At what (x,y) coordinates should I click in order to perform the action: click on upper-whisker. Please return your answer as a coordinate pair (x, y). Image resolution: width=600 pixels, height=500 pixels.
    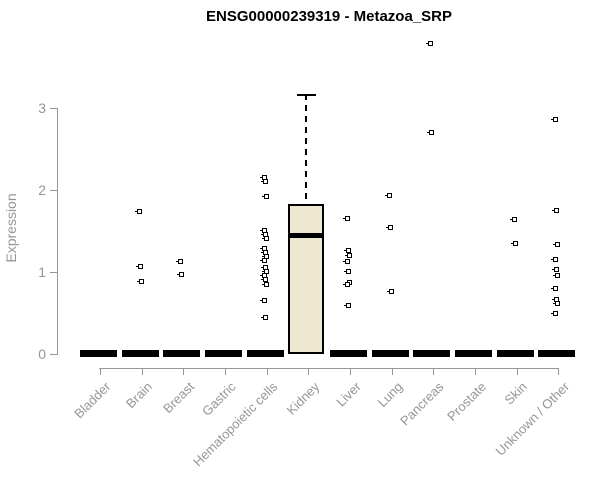
    Looking at the image, I should click on (306, 149).